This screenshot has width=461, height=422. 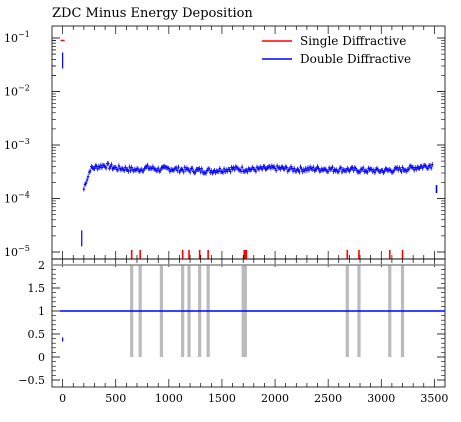 I want to click on main-y-tick-label: 10⁻⁴, so click(x=17, y=198).